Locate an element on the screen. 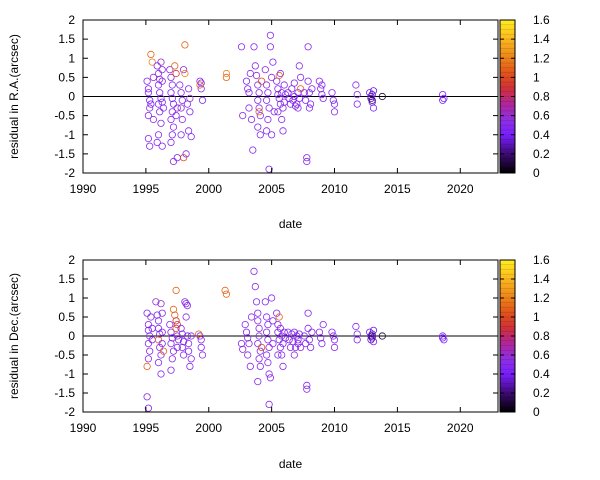 This screenshot has width=600, height=480. colorbar-tick-label: 1.6 is located at coordinates (541, 20).